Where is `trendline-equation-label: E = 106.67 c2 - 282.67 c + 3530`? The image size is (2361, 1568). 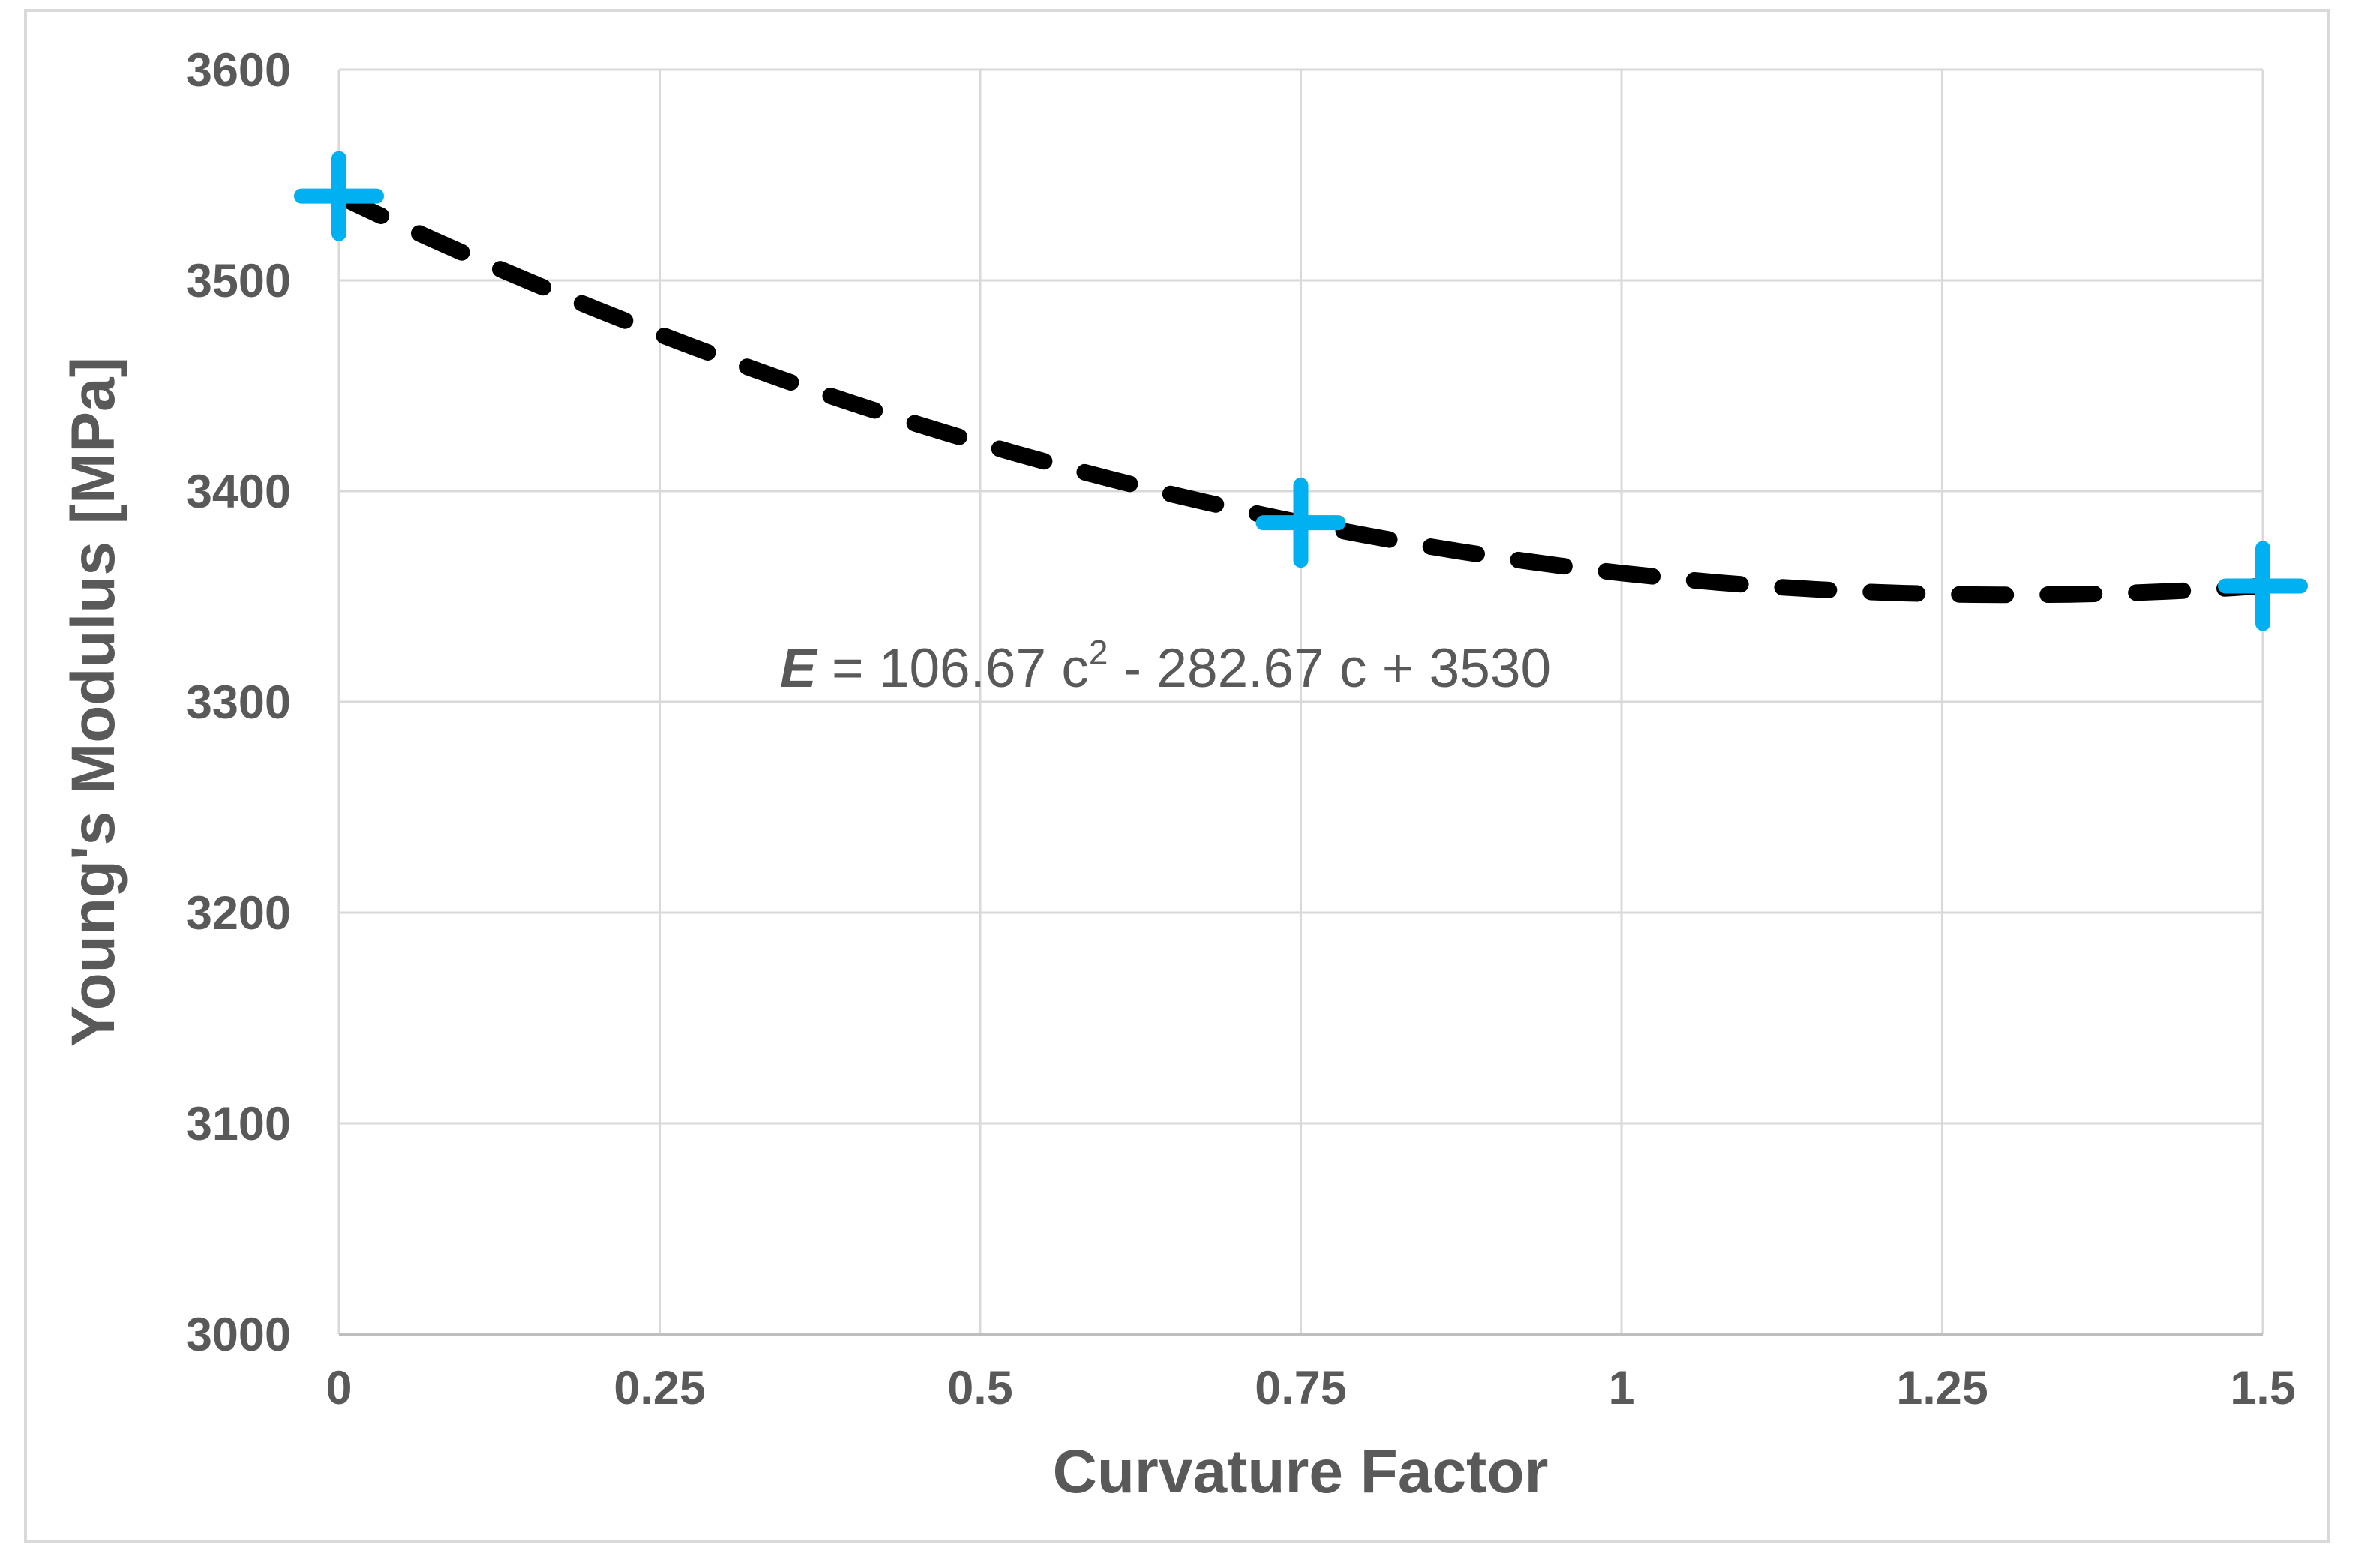
trendline-equation-label: E = 106.67 c2 - 282.67 c + 3530 is located at coordinates (1165, 666).